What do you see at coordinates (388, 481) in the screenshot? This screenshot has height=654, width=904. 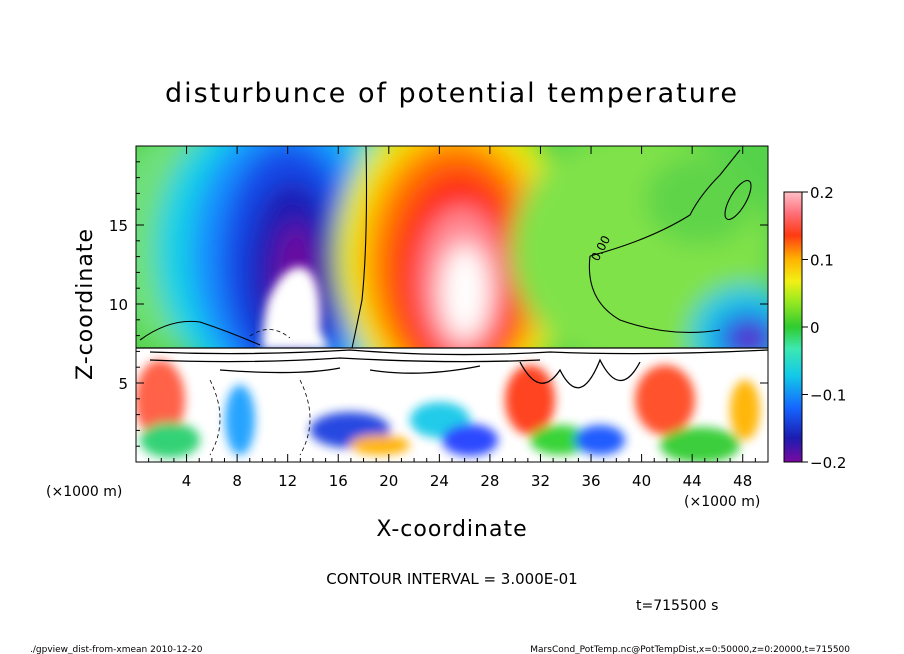 I see `x-tick-label: 20` at bounding box center [388, 481].